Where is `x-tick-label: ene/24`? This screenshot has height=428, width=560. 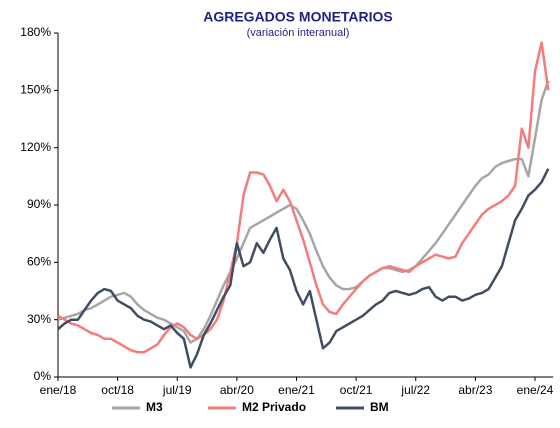
x-tick-label: ene/24 is located at coordinates (535, 390).